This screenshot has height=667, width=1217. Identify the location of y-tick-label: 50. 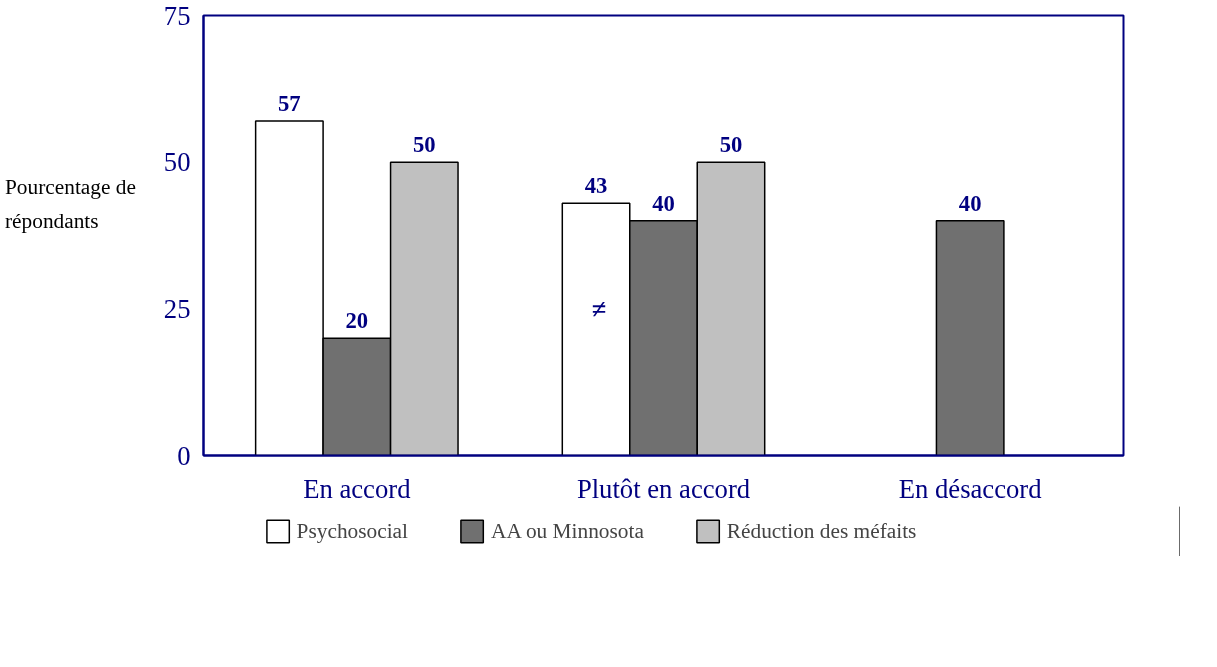
(177, 162).